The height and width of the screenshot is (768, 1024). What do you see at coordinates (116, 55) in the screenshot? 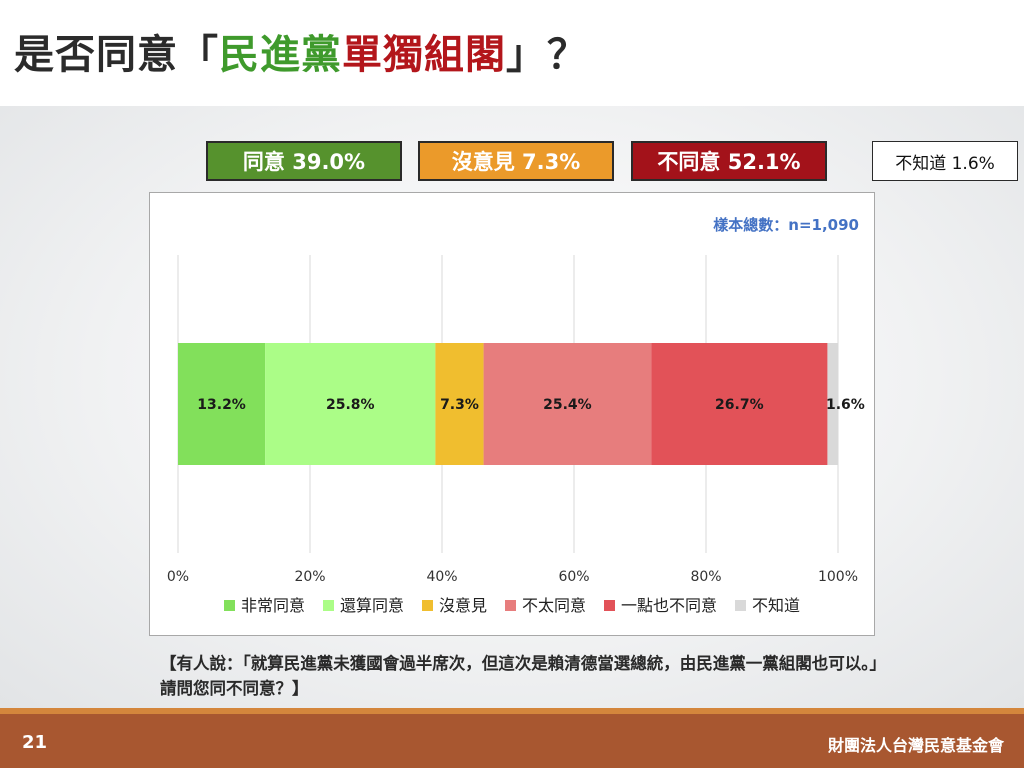
I see `title-prefix: 是否同意「` at bounding box center [116, 55].